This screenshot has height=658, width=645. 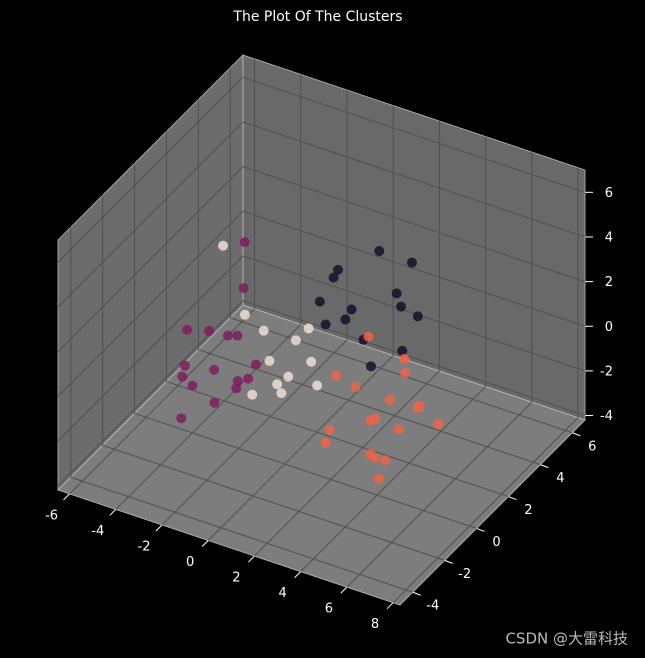 I want to click on y-tick-label: 6, so click(x=592, y=446).